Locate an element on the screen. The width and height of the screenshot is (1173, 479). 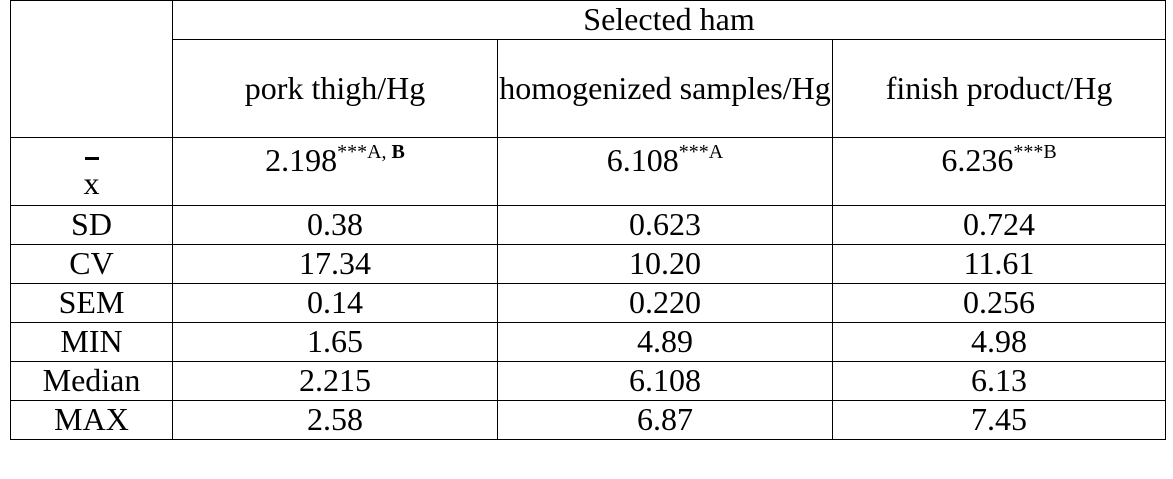
table-cell: 10.20 is located at coordinates (665, 264).